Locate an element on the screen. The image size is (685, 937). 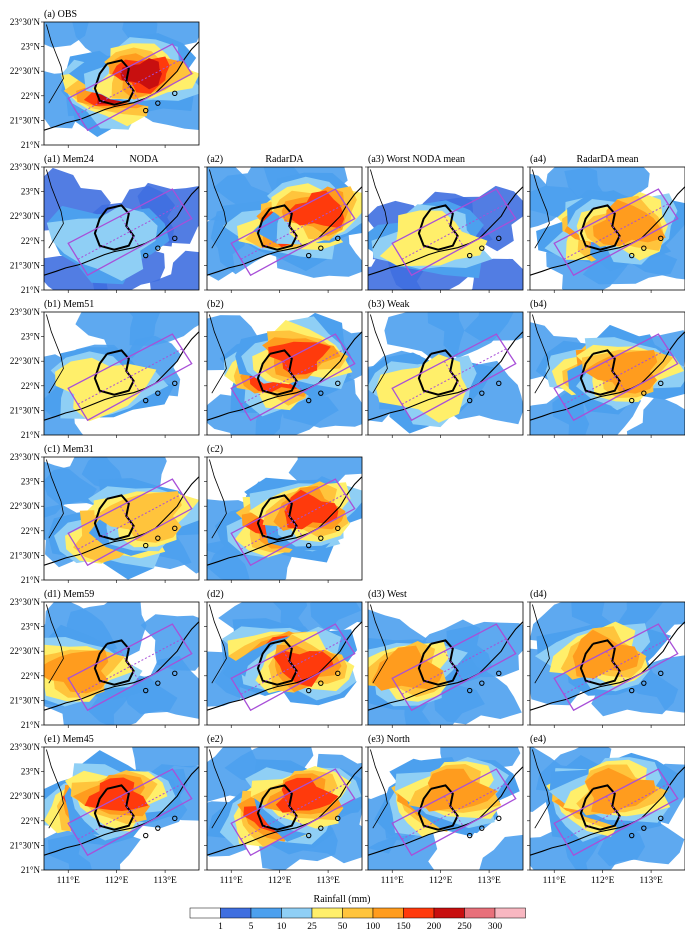
panel-label: (d2) is located at coordinates (215, 594).